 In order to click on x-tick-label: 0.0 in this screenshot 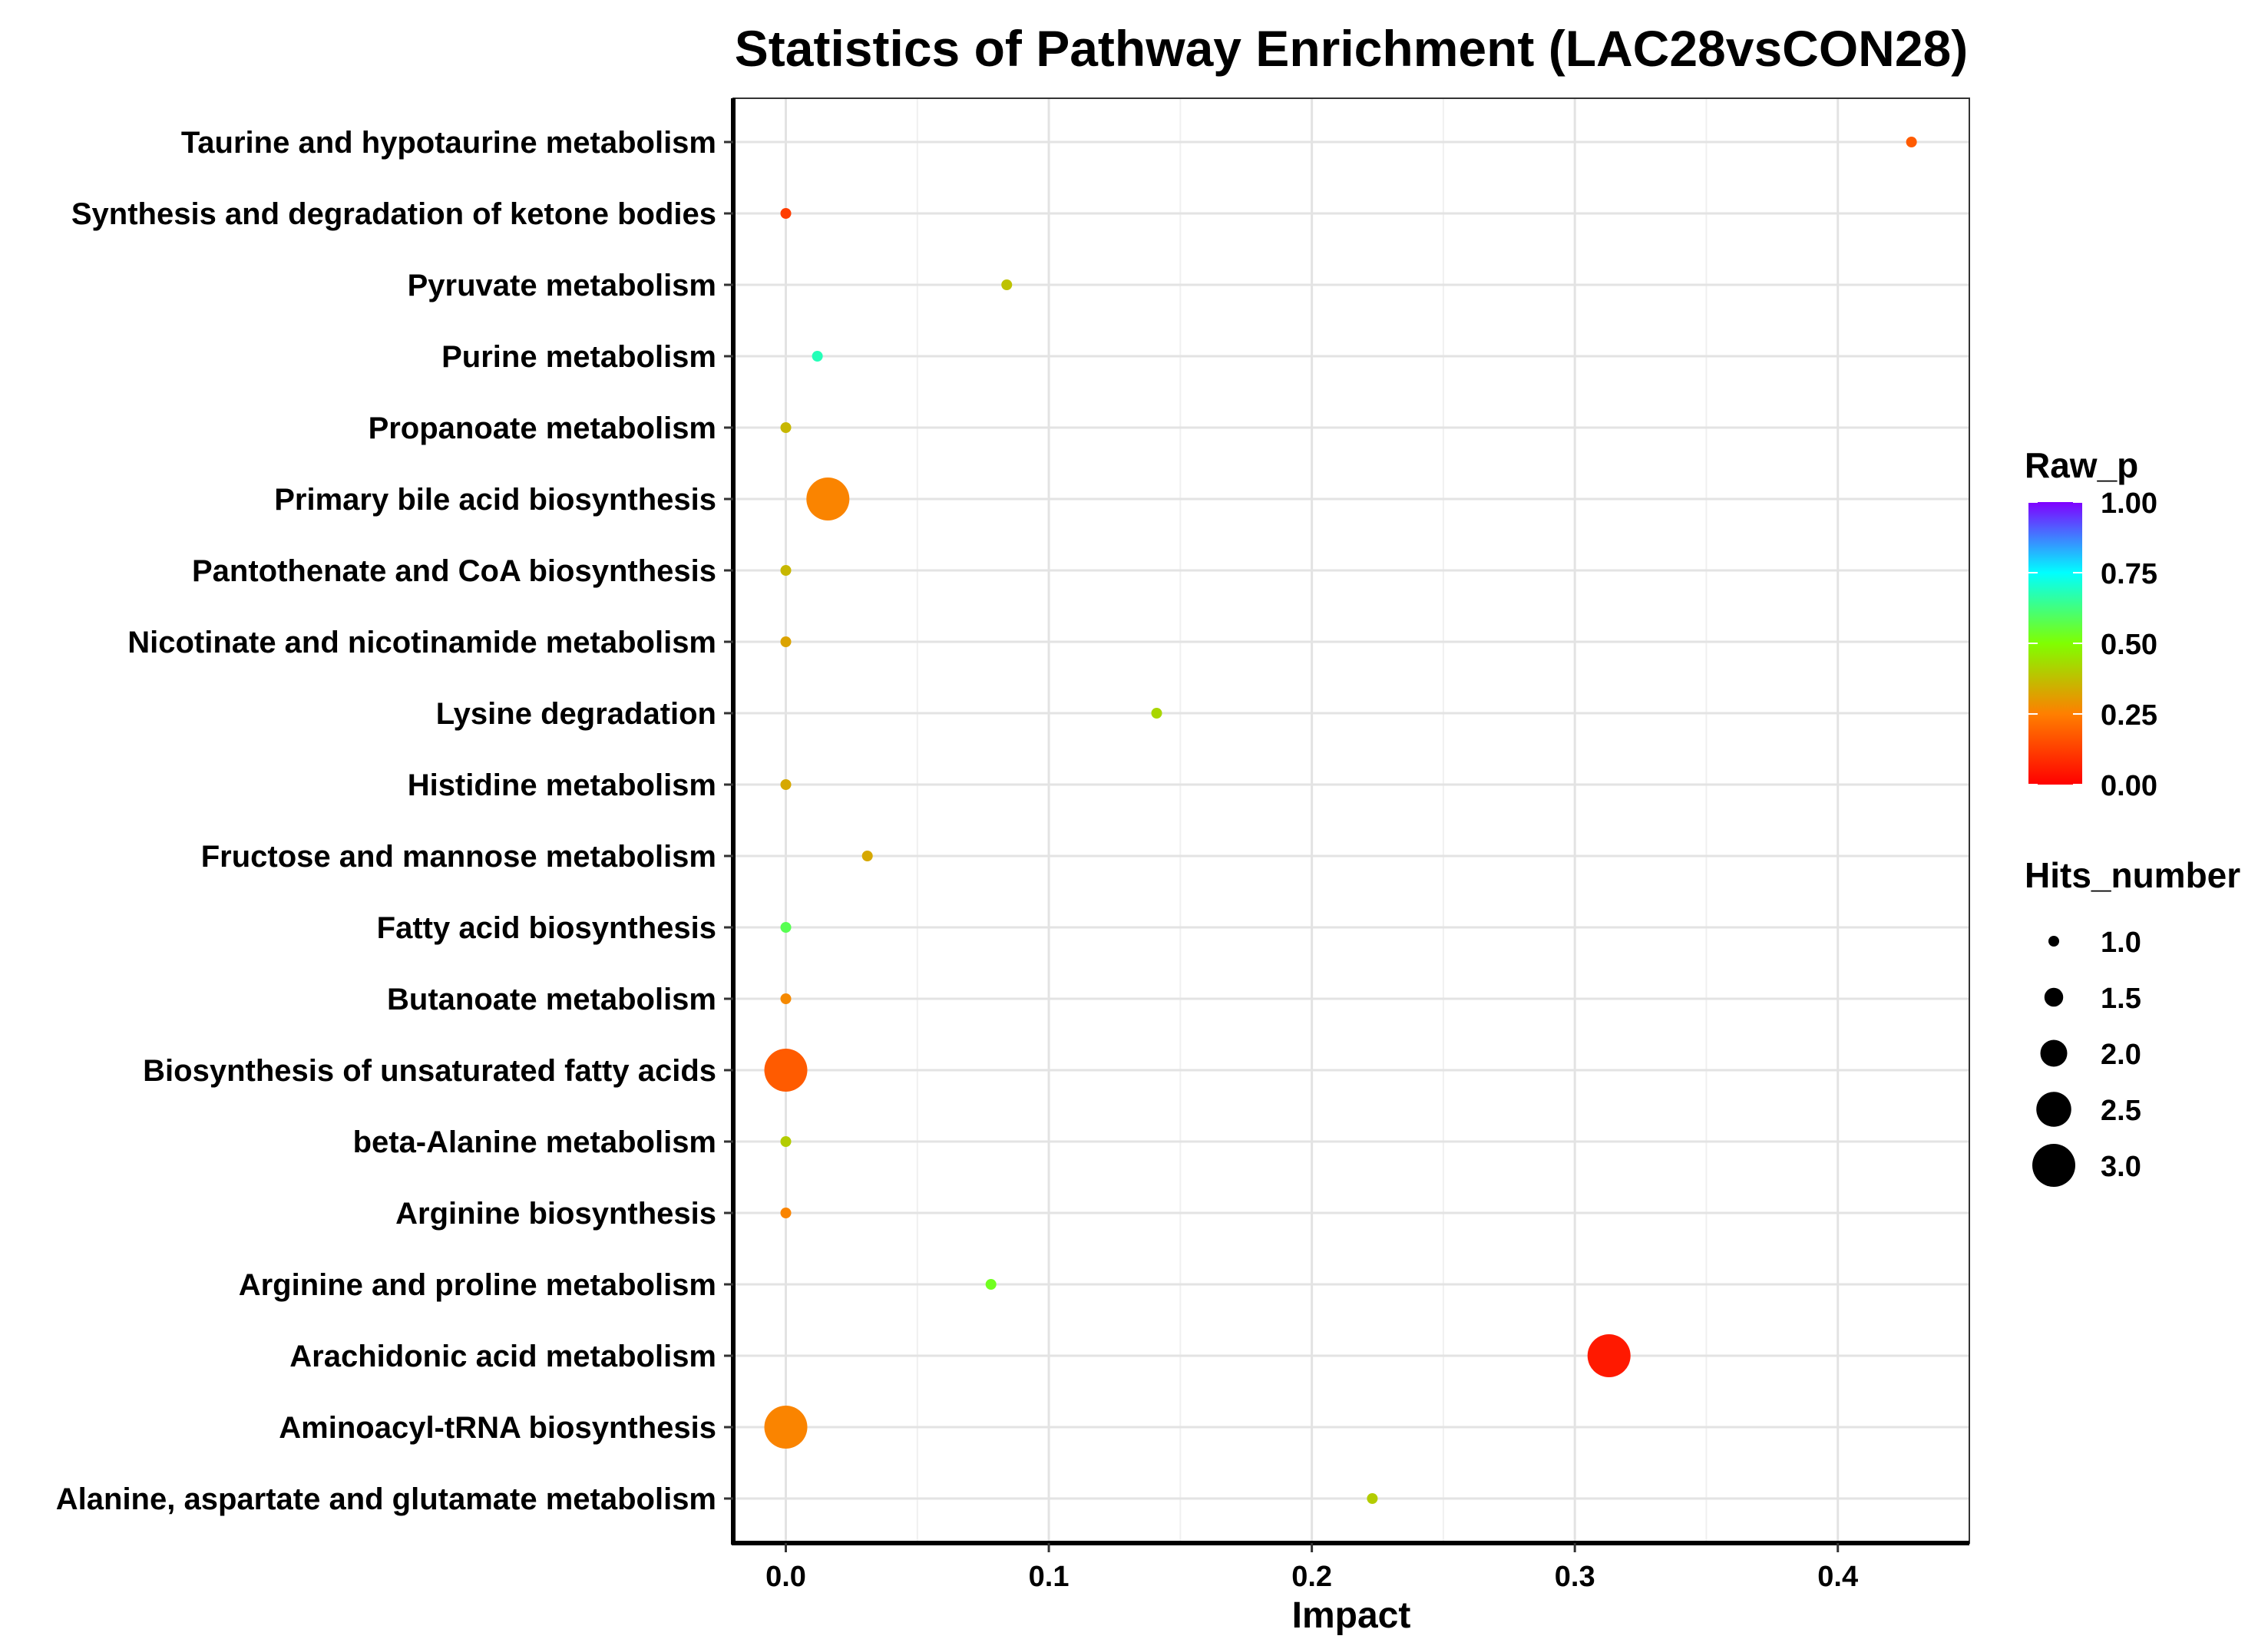, I will do `click(785, 1577)`.